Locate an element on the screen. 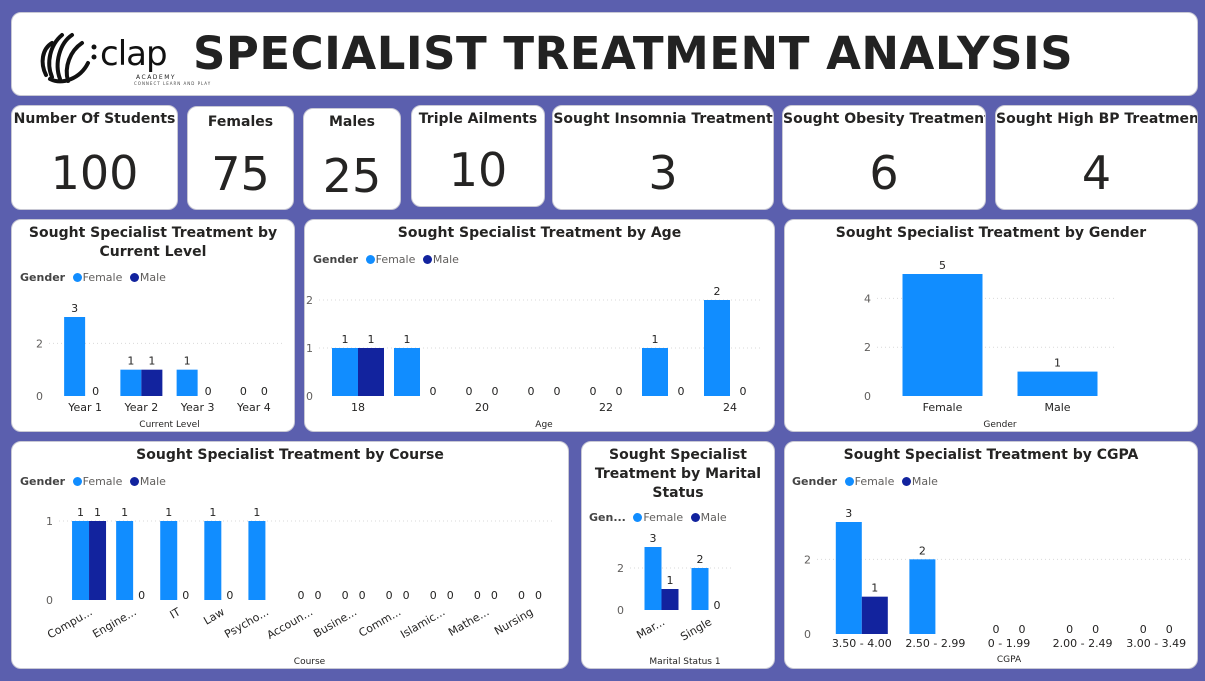 This screenshot has height=681, width=1205. x-tick-label: 24 is located at coordinates (730, 407).